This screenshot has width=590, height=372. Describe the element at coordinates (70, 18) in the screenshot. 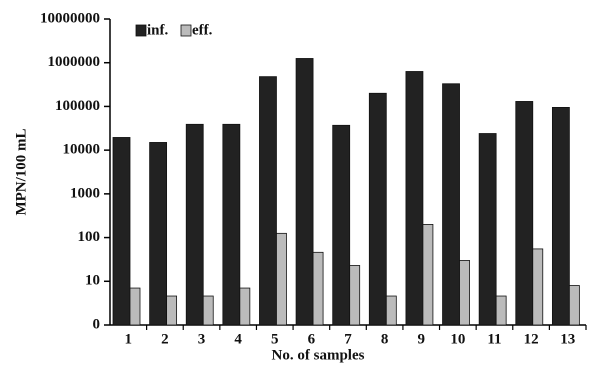

I see `y-tick-label: 10000000` at that location.